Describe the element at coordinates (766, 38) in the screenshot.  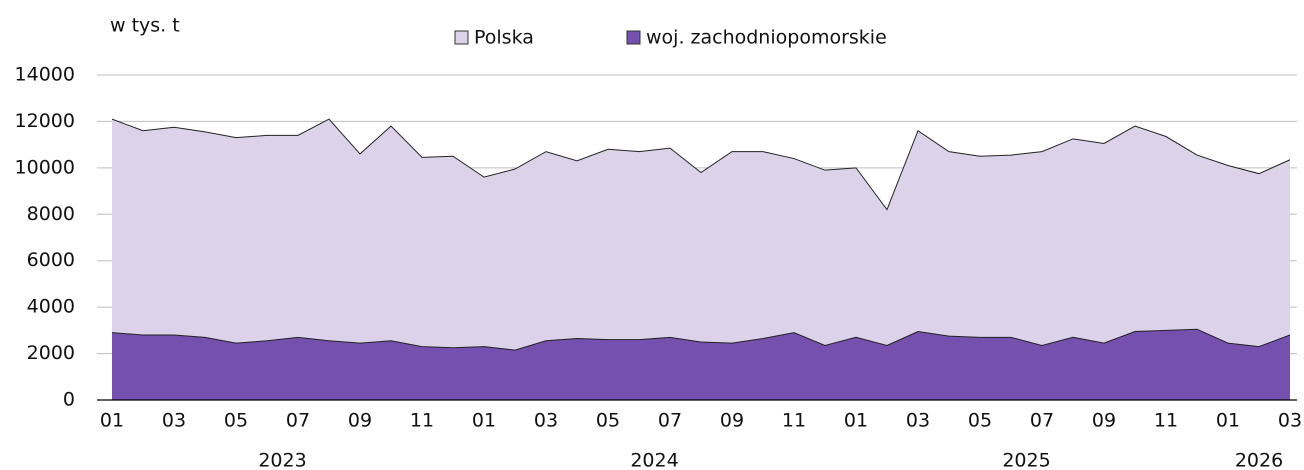
I see `legend-label: woj. zachodniopomorskie` at that location.